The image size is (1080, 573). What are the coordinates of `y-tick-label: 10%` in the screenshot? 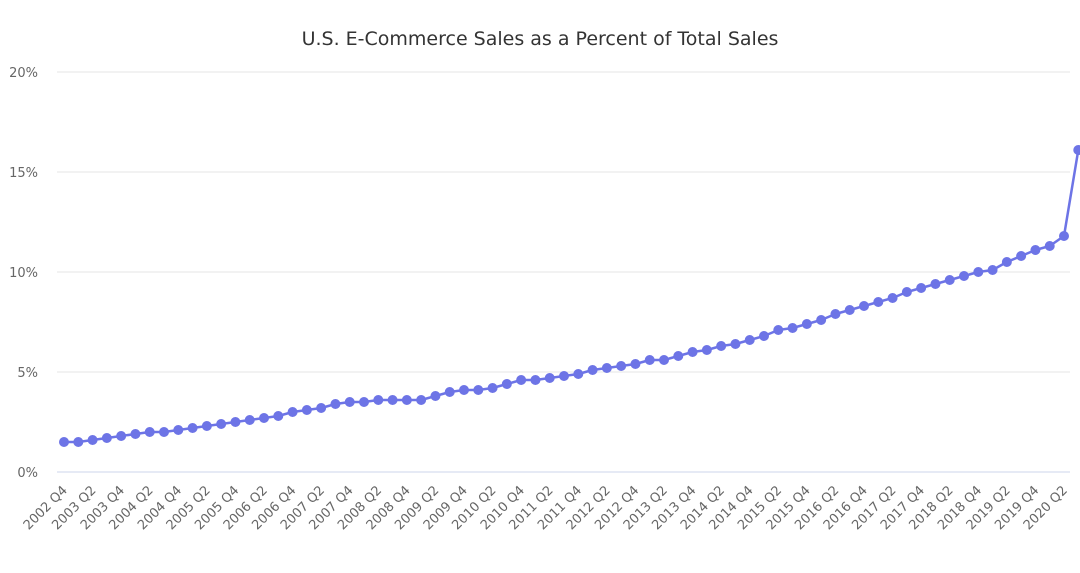 It's located at (23, 273).